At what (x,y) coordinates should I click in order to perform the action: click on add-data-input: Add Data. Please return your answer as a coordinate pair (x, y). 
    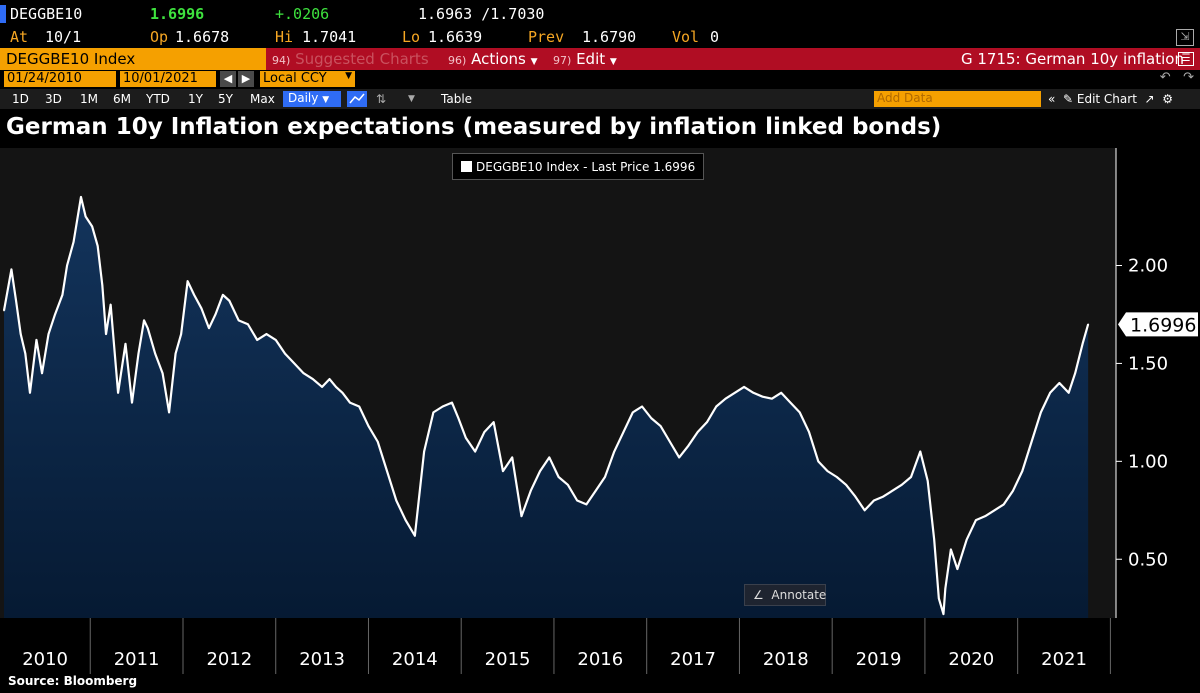
    Looking at the image, I should click on (957, 99).